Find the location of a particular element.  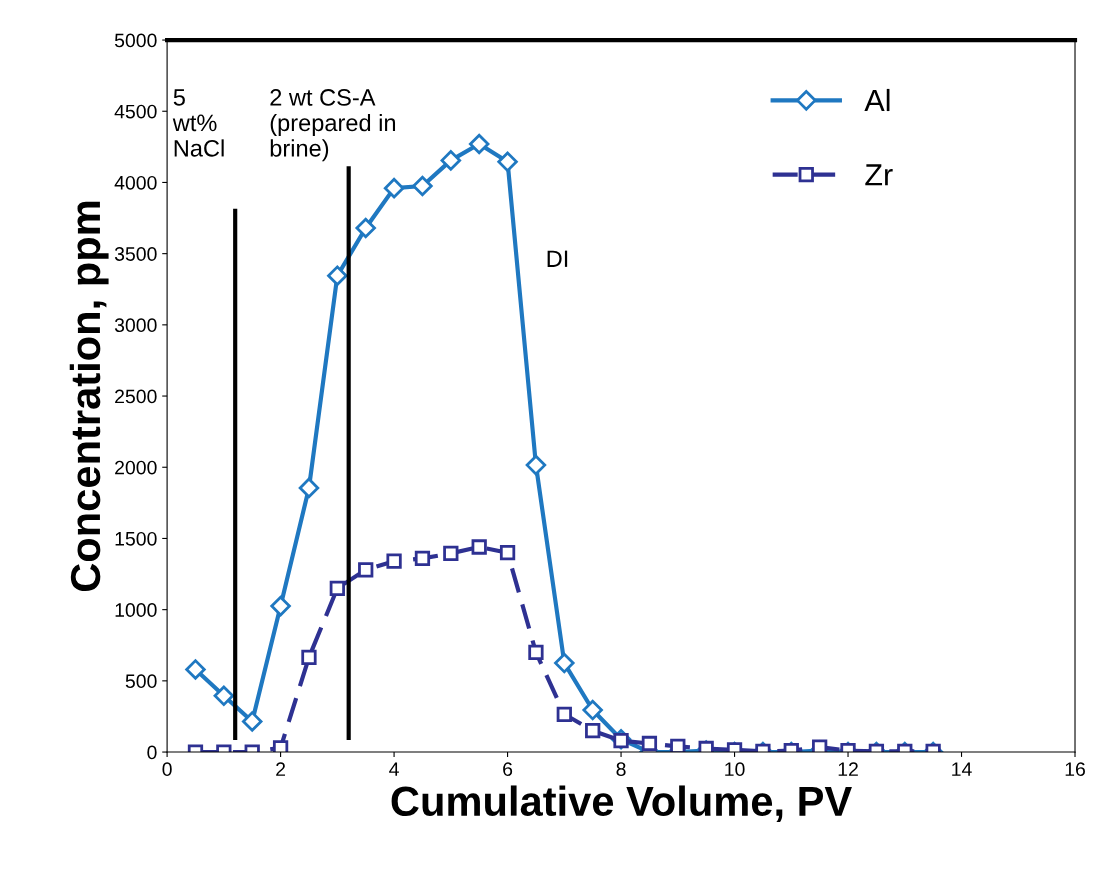

x-tick-label: 2 is located at coordinates (281, 769).